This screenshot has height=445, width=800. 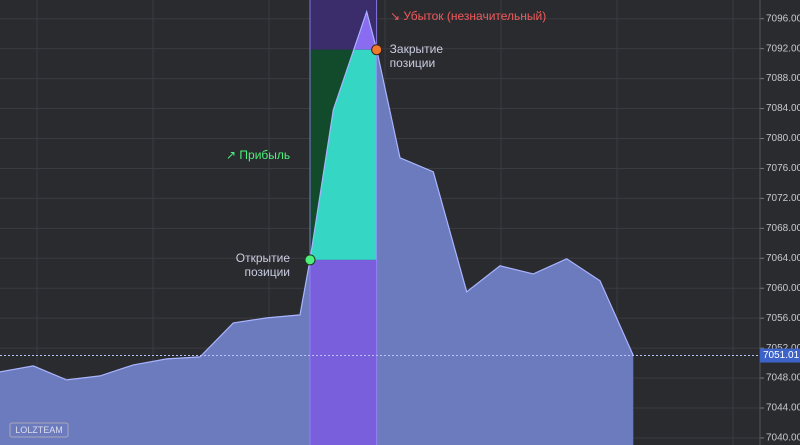 I want to click on y-tick-label: 7056.00, so click(x=783, y=318).